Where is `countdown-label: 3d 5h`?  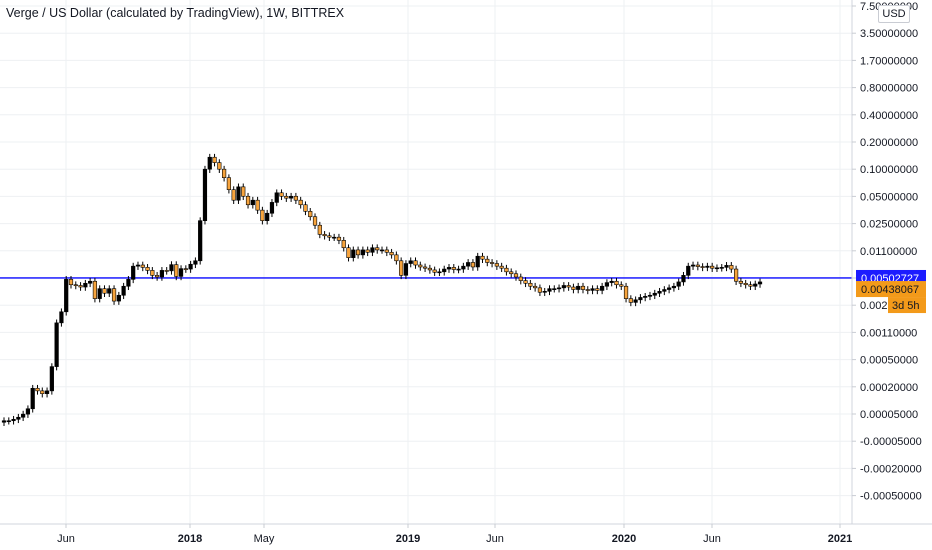
countdown-label: 3d 5h is located at coordinates (906, 306).